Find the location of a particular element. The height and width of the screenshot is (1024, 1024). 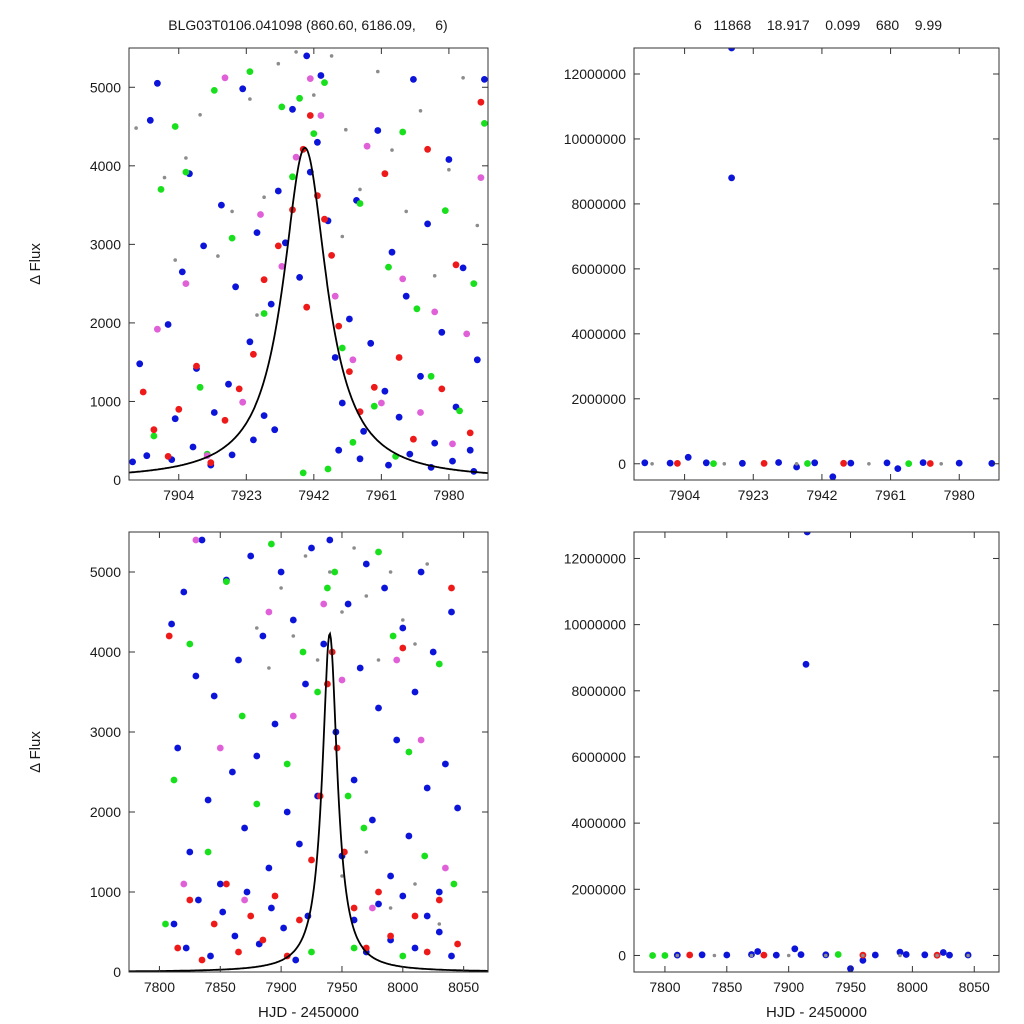

y-tick-label: 2000 is located at coordinates (105, 812).